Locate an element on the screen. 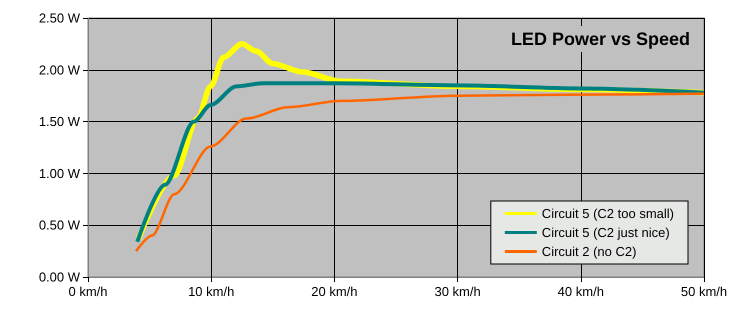 This screenshot has height=322, width=744. x-tick-label: 40 km/h is located at coordinates (581, 291).